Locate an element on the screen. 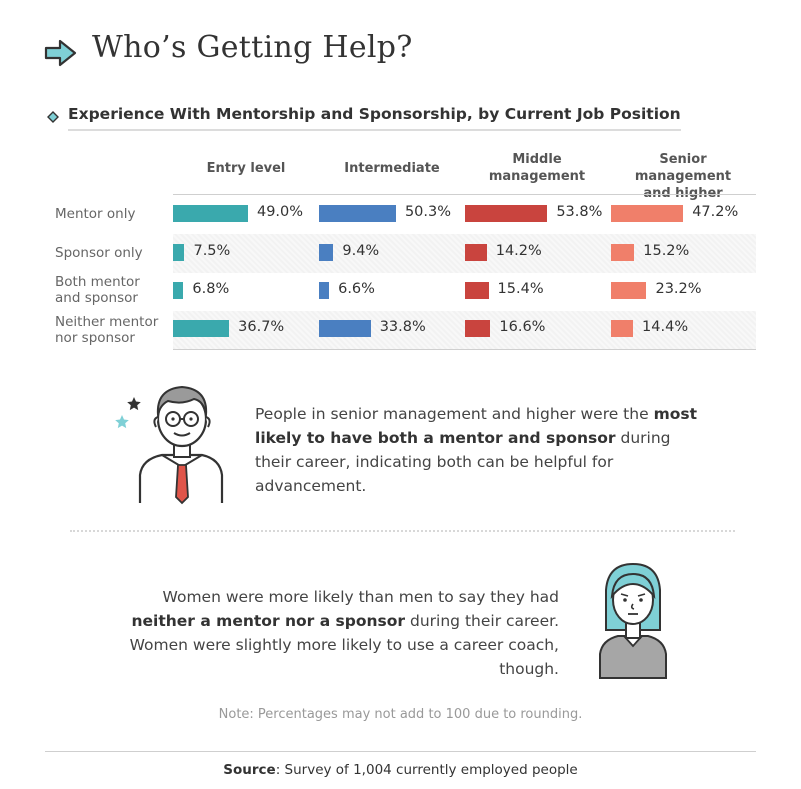  bar-value-label: 23.2% is located at coordinates (678, 289).